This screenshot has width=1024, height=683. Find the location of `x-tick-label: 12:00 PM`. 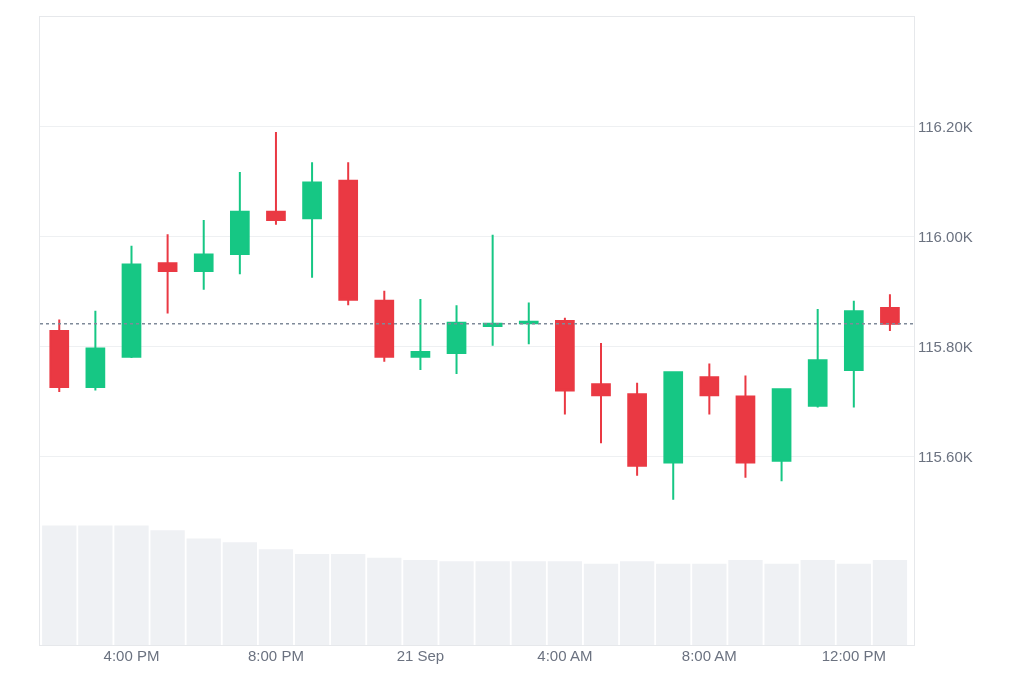

x-tick-label: 12:00 PM is located at coordinates (853, 655).